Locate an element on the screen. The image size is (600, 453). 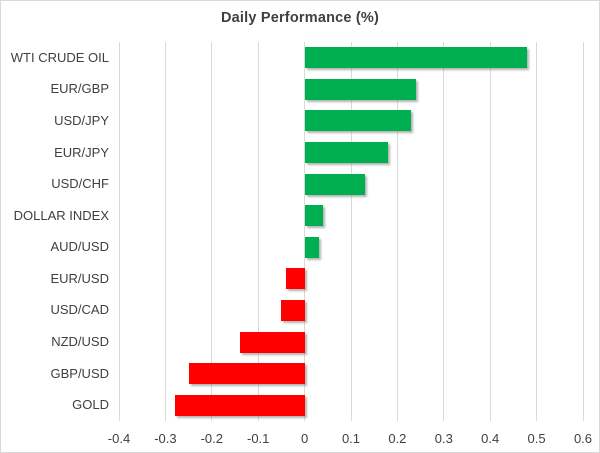
x-tick-label: 0.6 is located at coordinates (583, 438).